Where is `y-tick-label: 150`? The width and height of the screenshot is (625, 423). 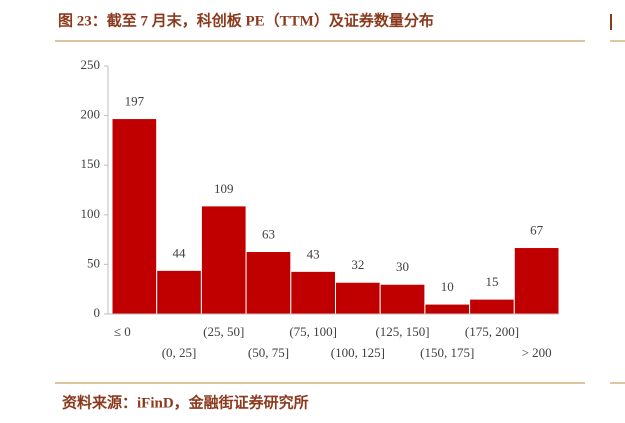
y-tick-label: 150 is located at coordinates (91, 163).